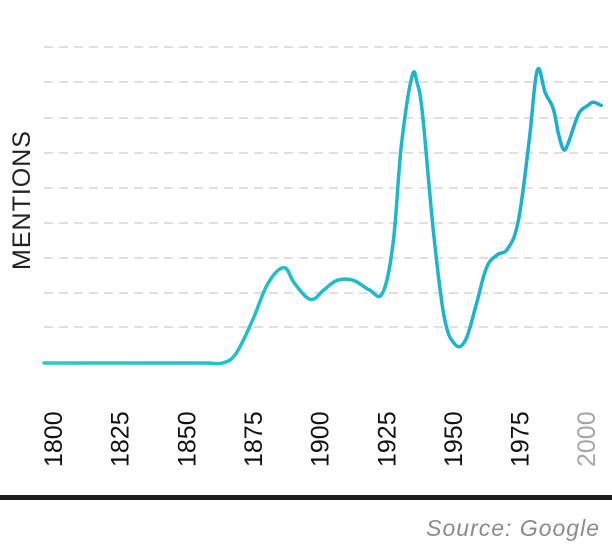  Describe the element at coordinates (187, 439) in the screenshot. I see `x-tick-label: 1850` at that location.